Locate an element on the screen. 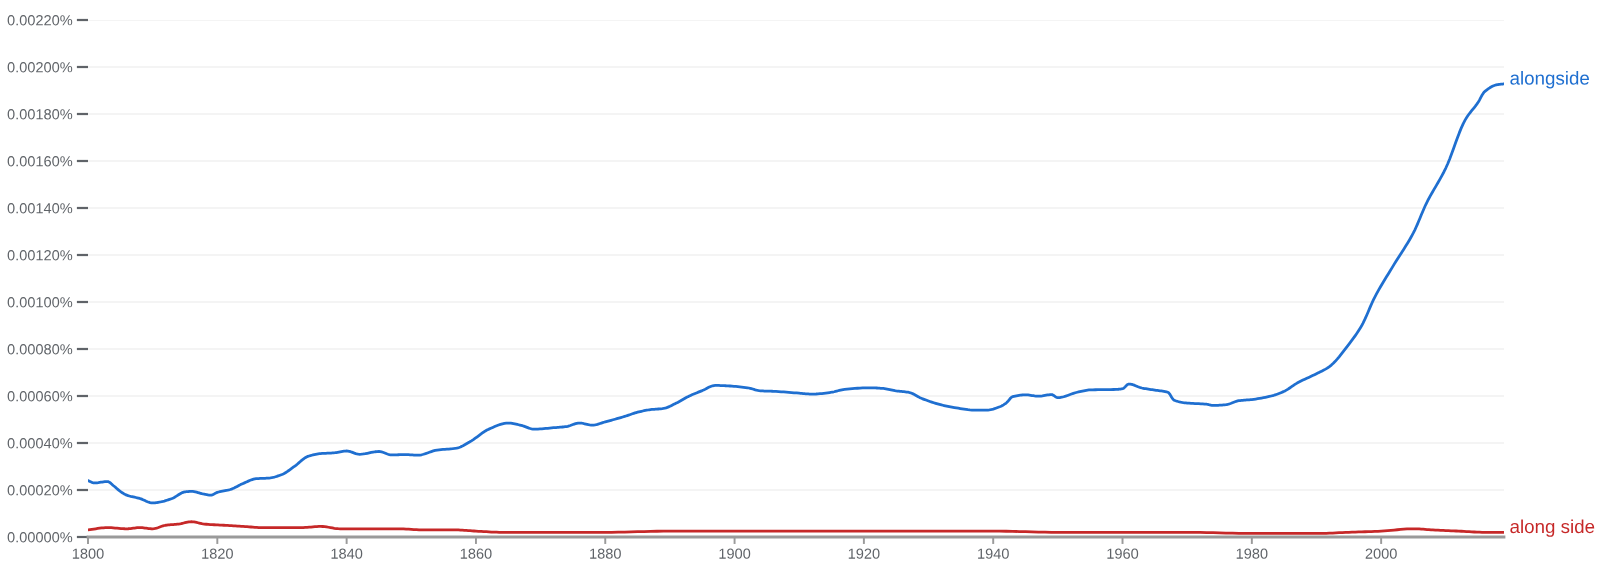 This screenshot has height=564, width=1602. series-label: alongside is located at coordinates (1549, 80).